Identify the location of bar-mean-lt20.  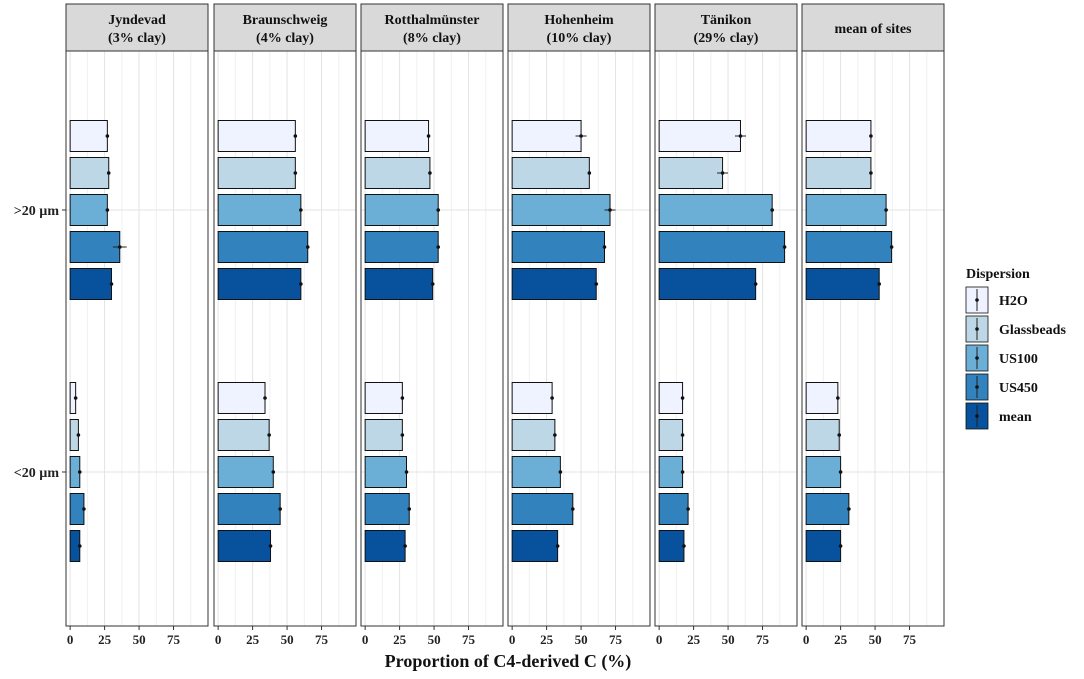
(385, 546).